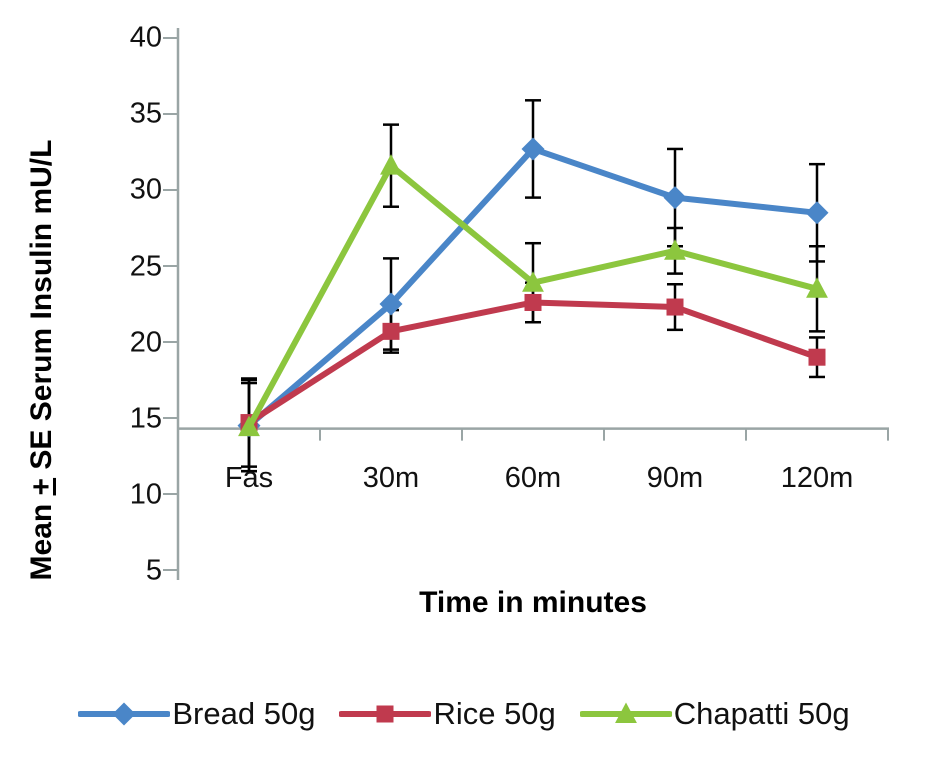  I want to click on legend-item-rice: Rice 50g, so click(447, 714).